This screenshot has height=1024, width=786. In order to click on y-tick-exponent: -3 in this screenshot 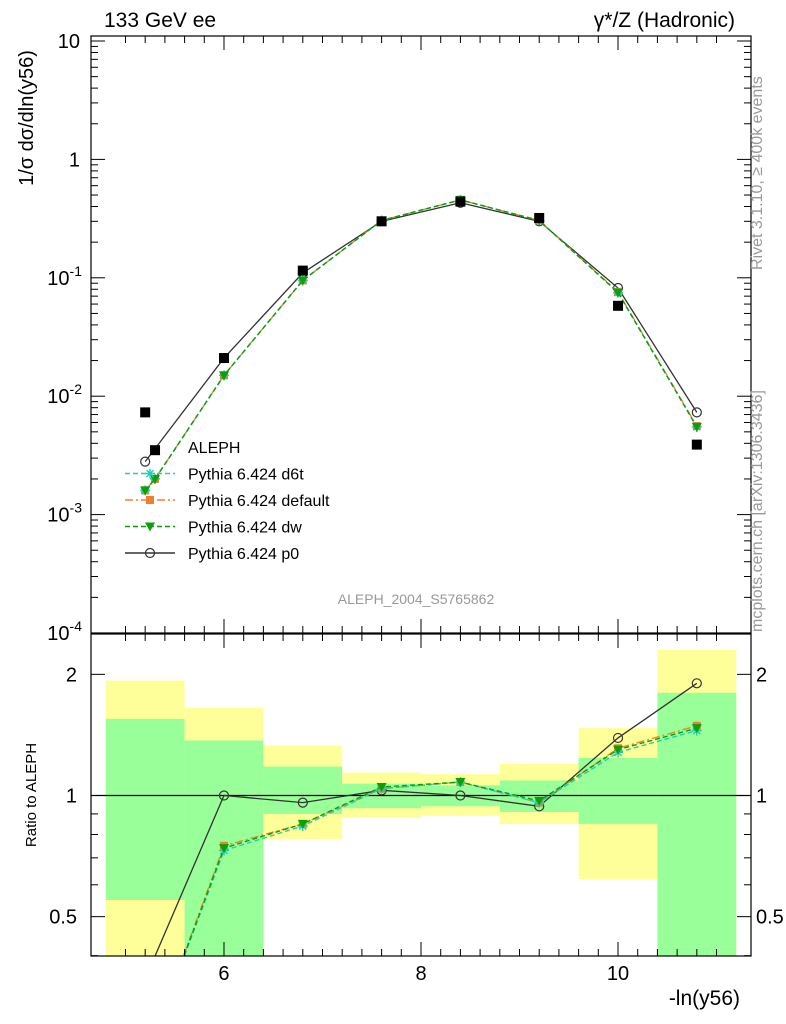, I will do `click(76, 508)`.